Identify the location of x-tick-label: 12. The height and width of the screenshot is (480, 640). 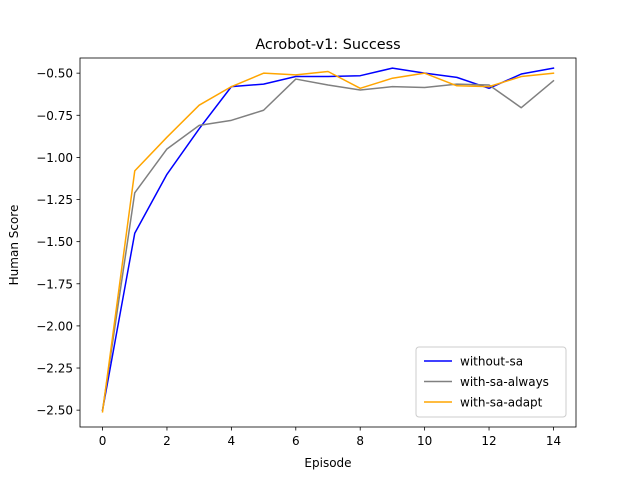
(488, 441).